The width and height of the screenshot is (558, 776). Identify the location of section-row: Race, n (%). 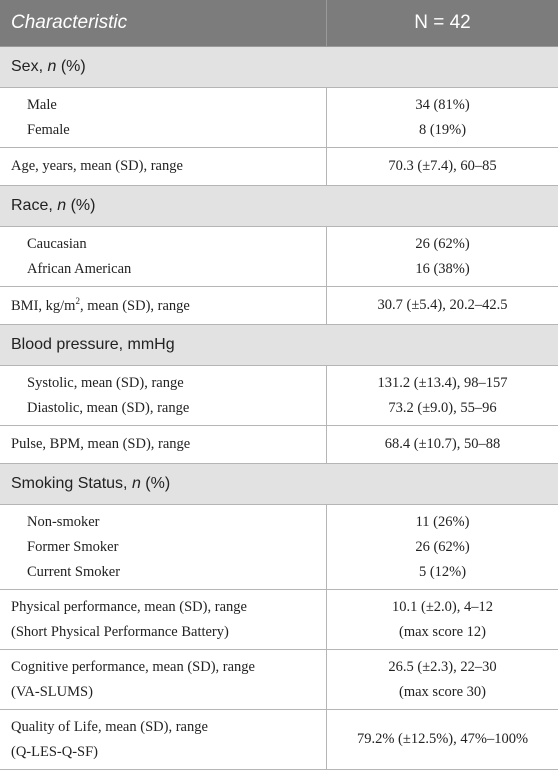
(279, 206).